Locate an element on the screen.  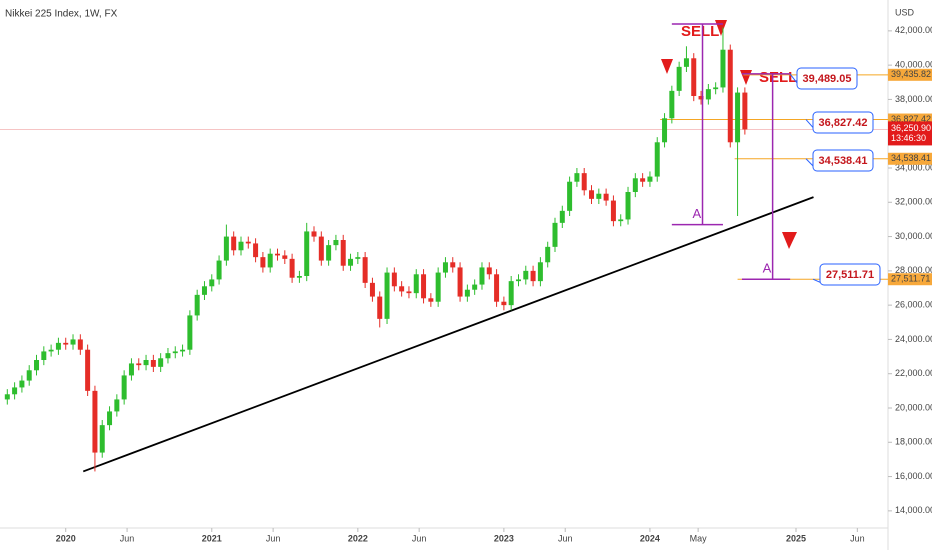
level-tag-label: 36,827.42 is located at coordinates (911, 119).